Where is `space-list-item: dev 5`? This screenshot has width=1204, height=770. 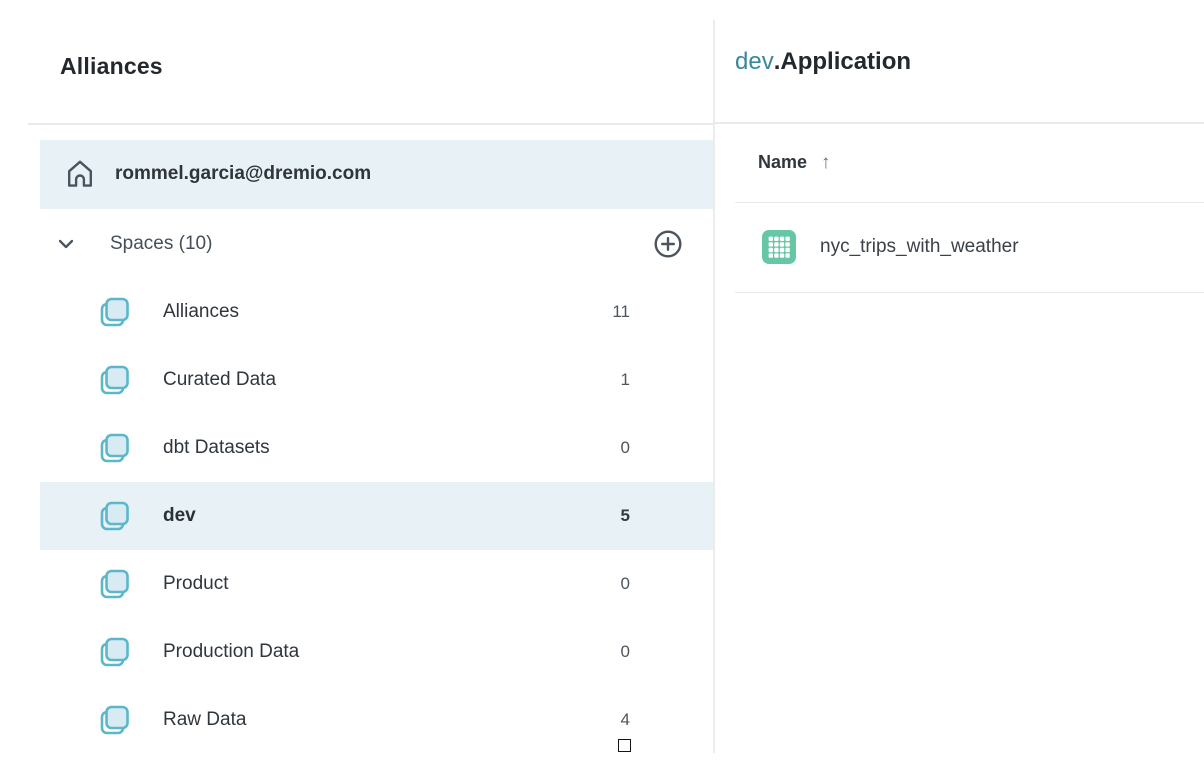
space-list-item: dev 5 is located at coordinates (376, 515).